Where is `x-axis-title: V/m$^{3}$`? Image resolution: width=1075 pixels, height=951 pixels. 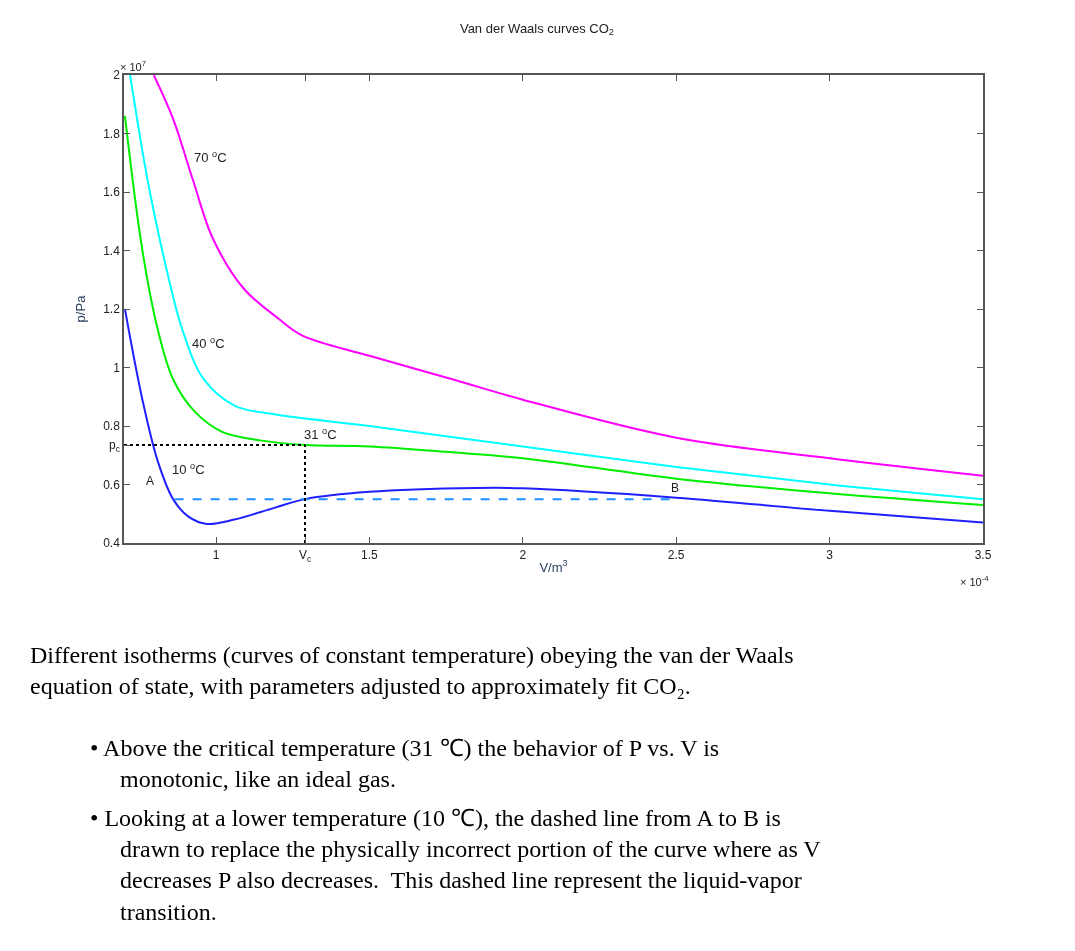 x-axis-title: V/m$^{3}$ is located at coordinates (553, 566).